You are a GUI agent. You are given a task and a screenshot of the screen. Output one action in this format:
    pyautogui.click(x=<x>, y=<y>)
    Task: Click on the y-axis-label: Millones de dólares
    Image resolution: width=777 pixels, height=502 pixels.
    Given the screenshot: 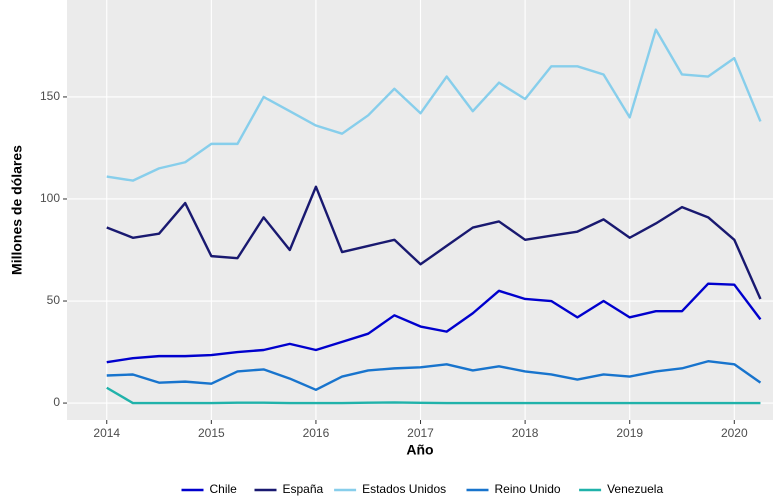 What is the action you would take?
    pyautogui.click(x=17, y=210)
    